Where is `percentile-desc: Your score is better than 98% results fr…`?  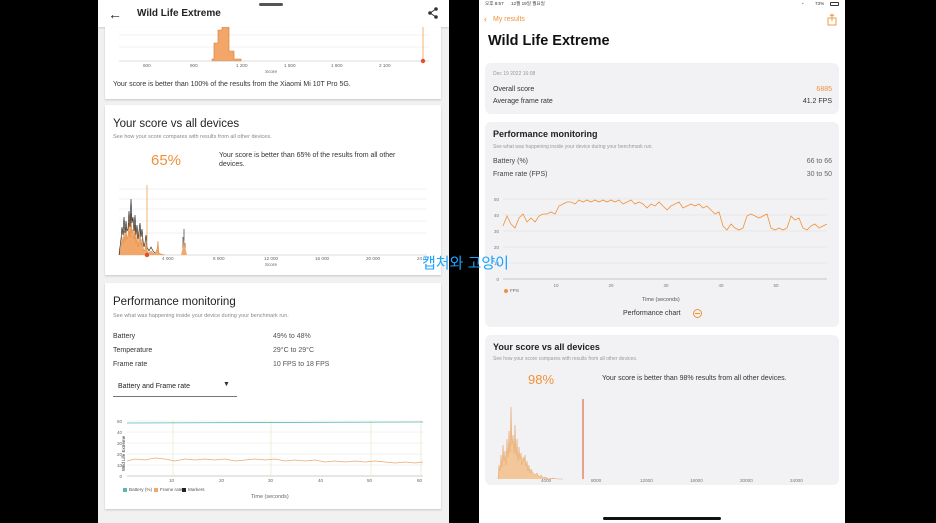
percentile-desc: Your score is better than 98% results fr… is located at coordinates (694, 378).